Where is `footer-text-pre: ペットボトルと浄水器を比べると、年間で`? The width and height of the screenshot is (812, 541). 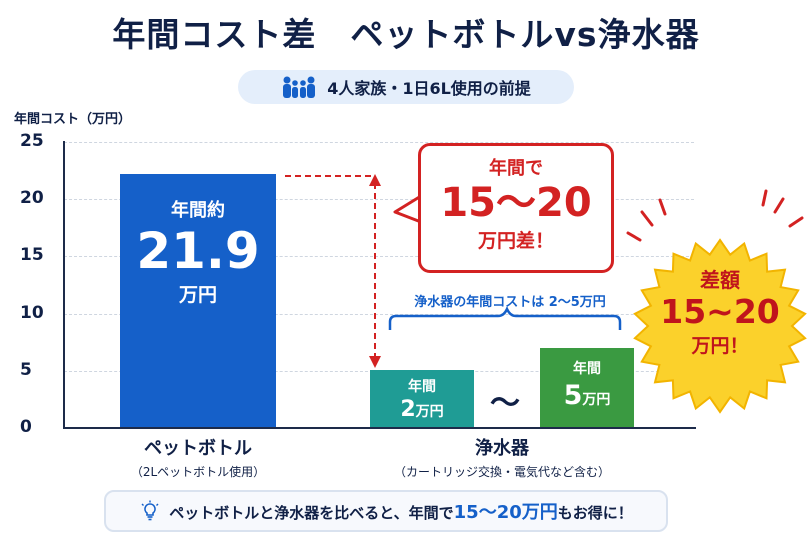
footer-text-pre: ペットボトルと浄水器を比べると、年間で is located at coordinates (311, 513).